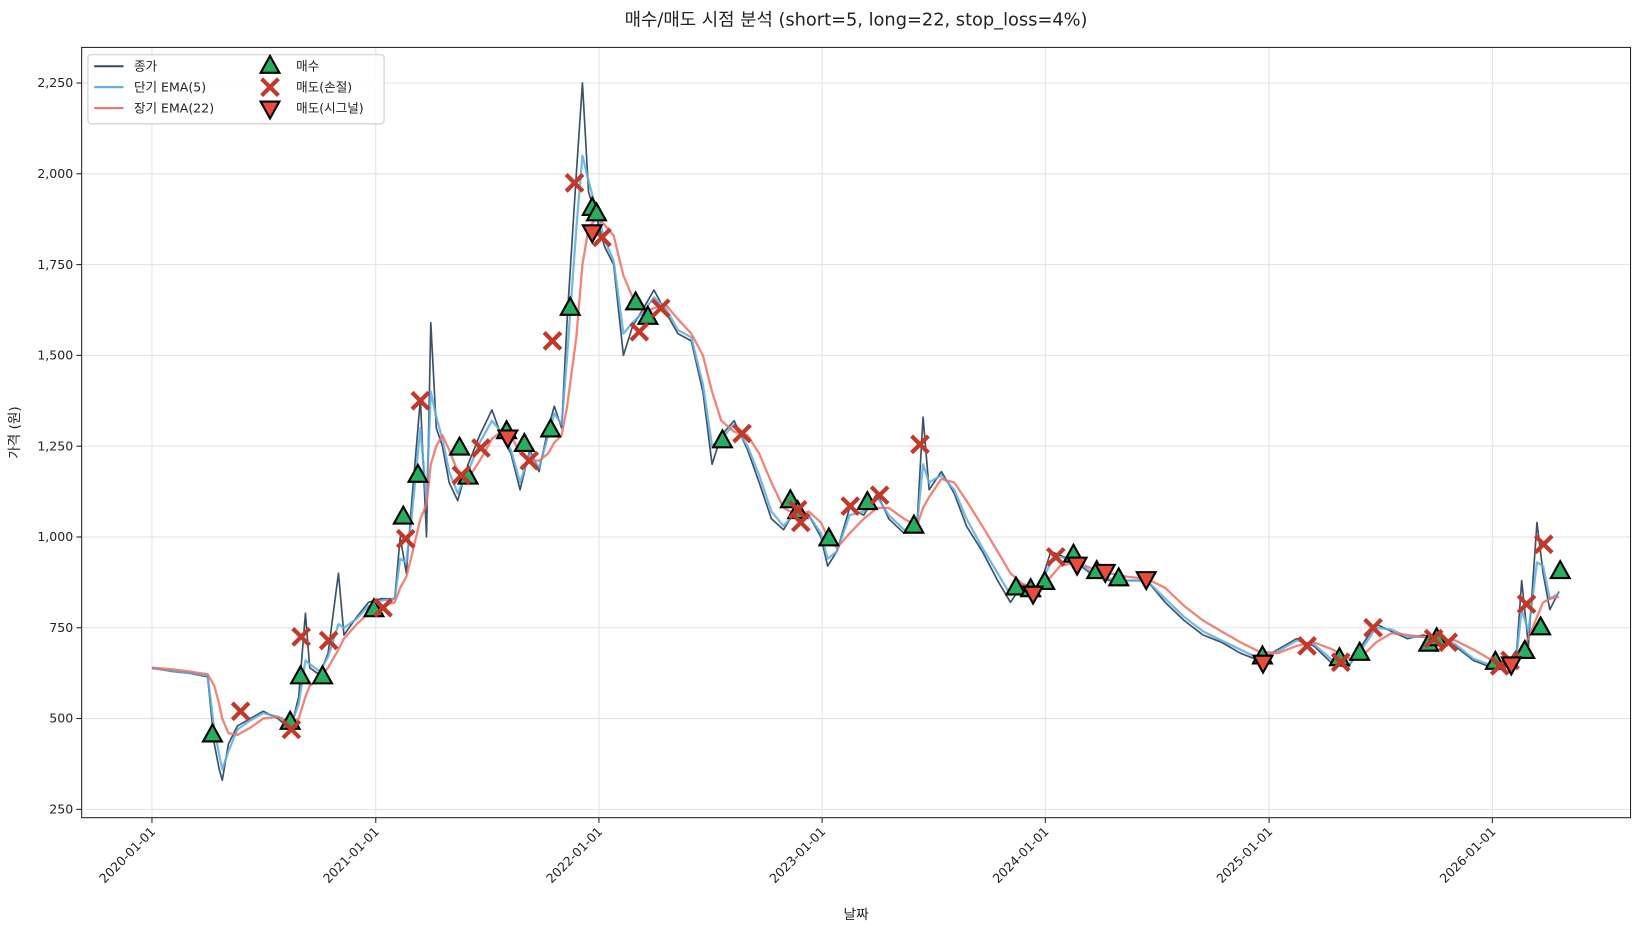 The width and height of the screenshot is (1641, 930). Describe the element at coordinates (15, 432) in the screenshot. I see `y-axis-label: 가격 (원)` at that location.